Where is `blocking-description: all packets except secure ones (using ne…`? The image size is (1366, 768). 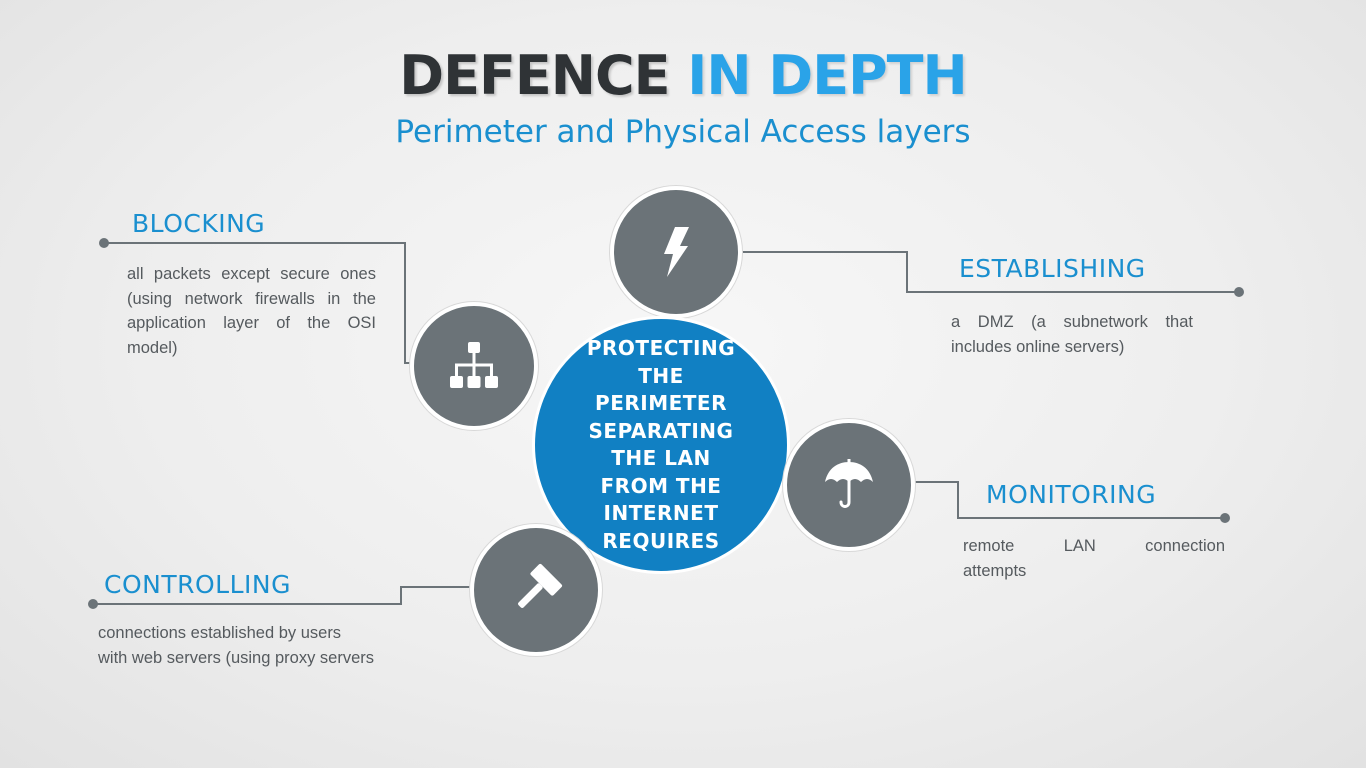
blocking-description: all packets except secure ones (using ne… is located at coordinates (251, 311).